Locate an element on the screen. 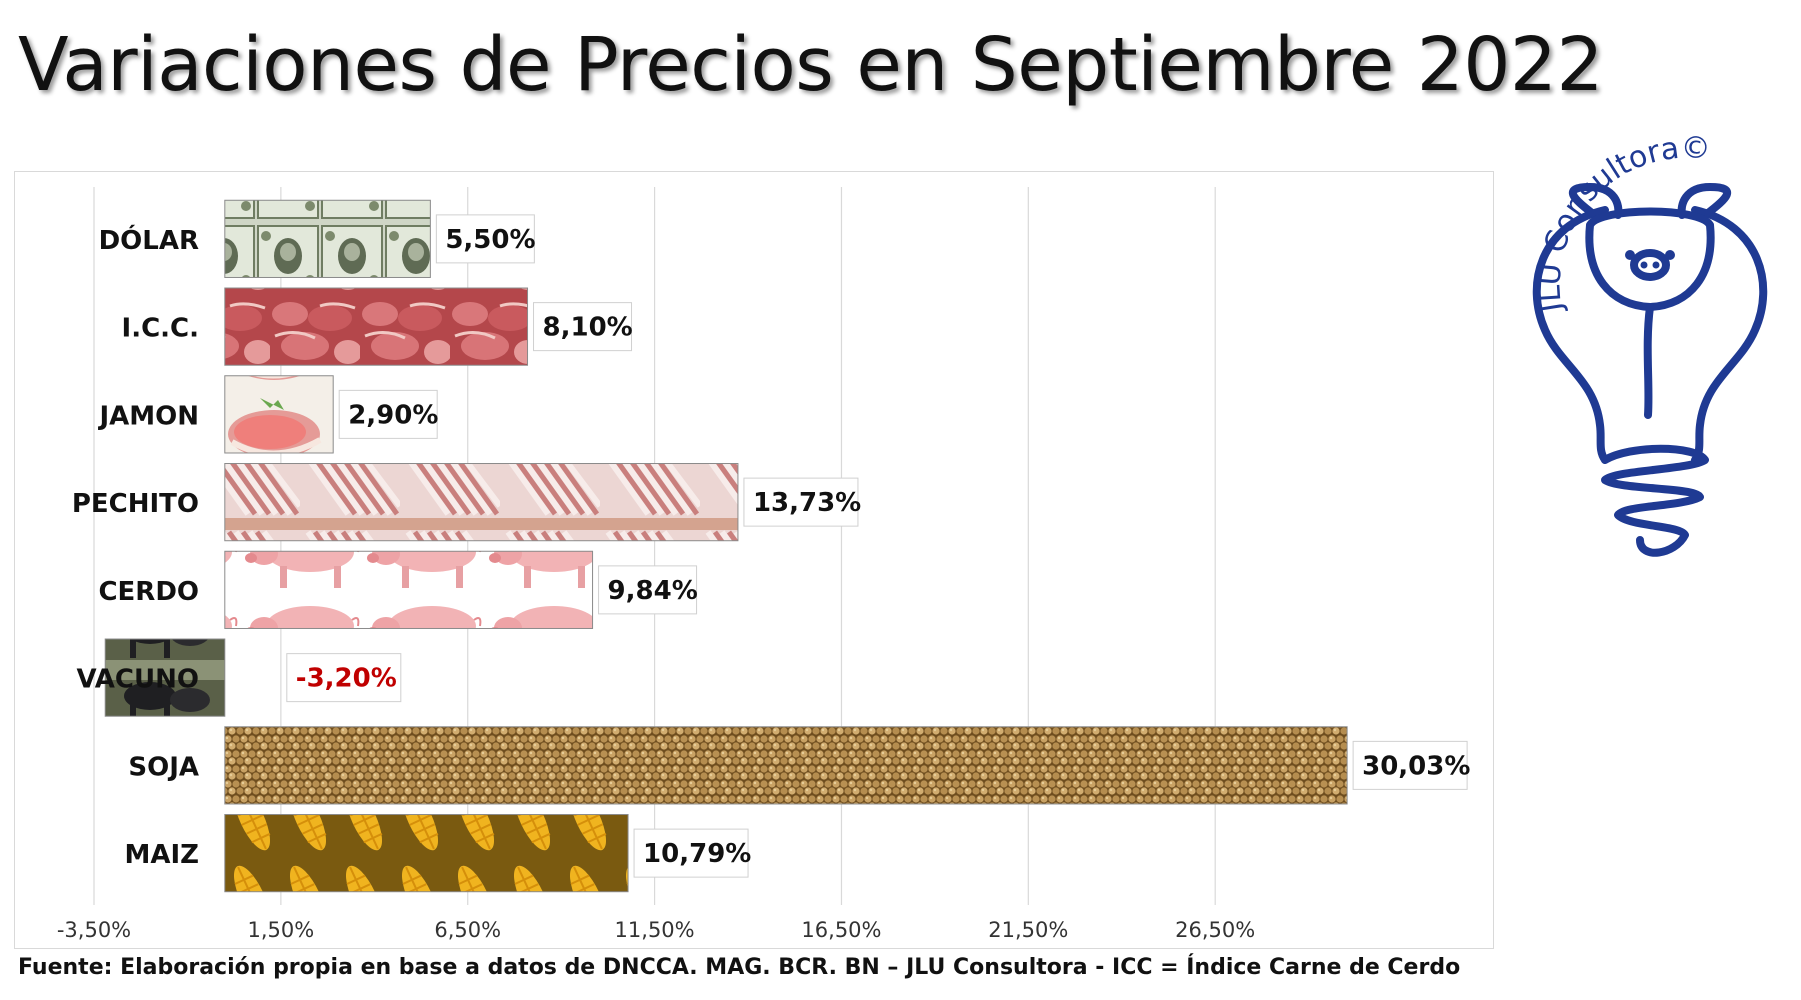 The image size is (1801, 1000). data-label: 9,84% is located at coordinates (653, 591).